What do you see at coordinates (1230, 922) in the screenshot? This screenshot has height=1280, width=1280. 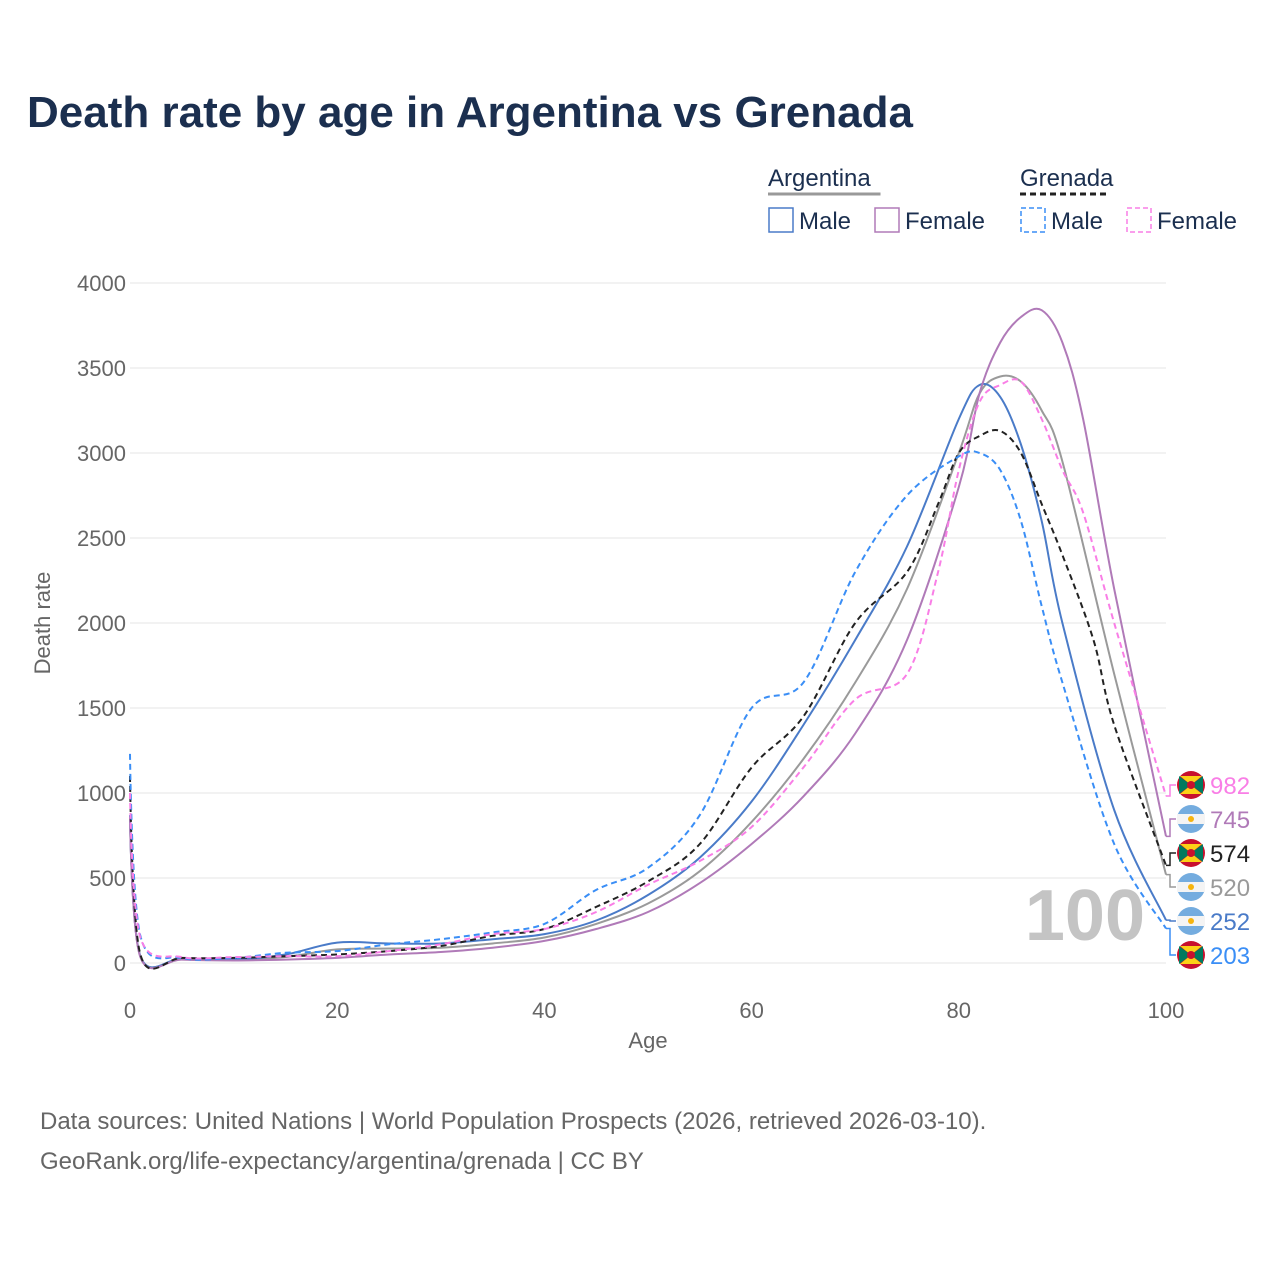 I see `end-value-label: 252` at bounding box center [1230, 922].